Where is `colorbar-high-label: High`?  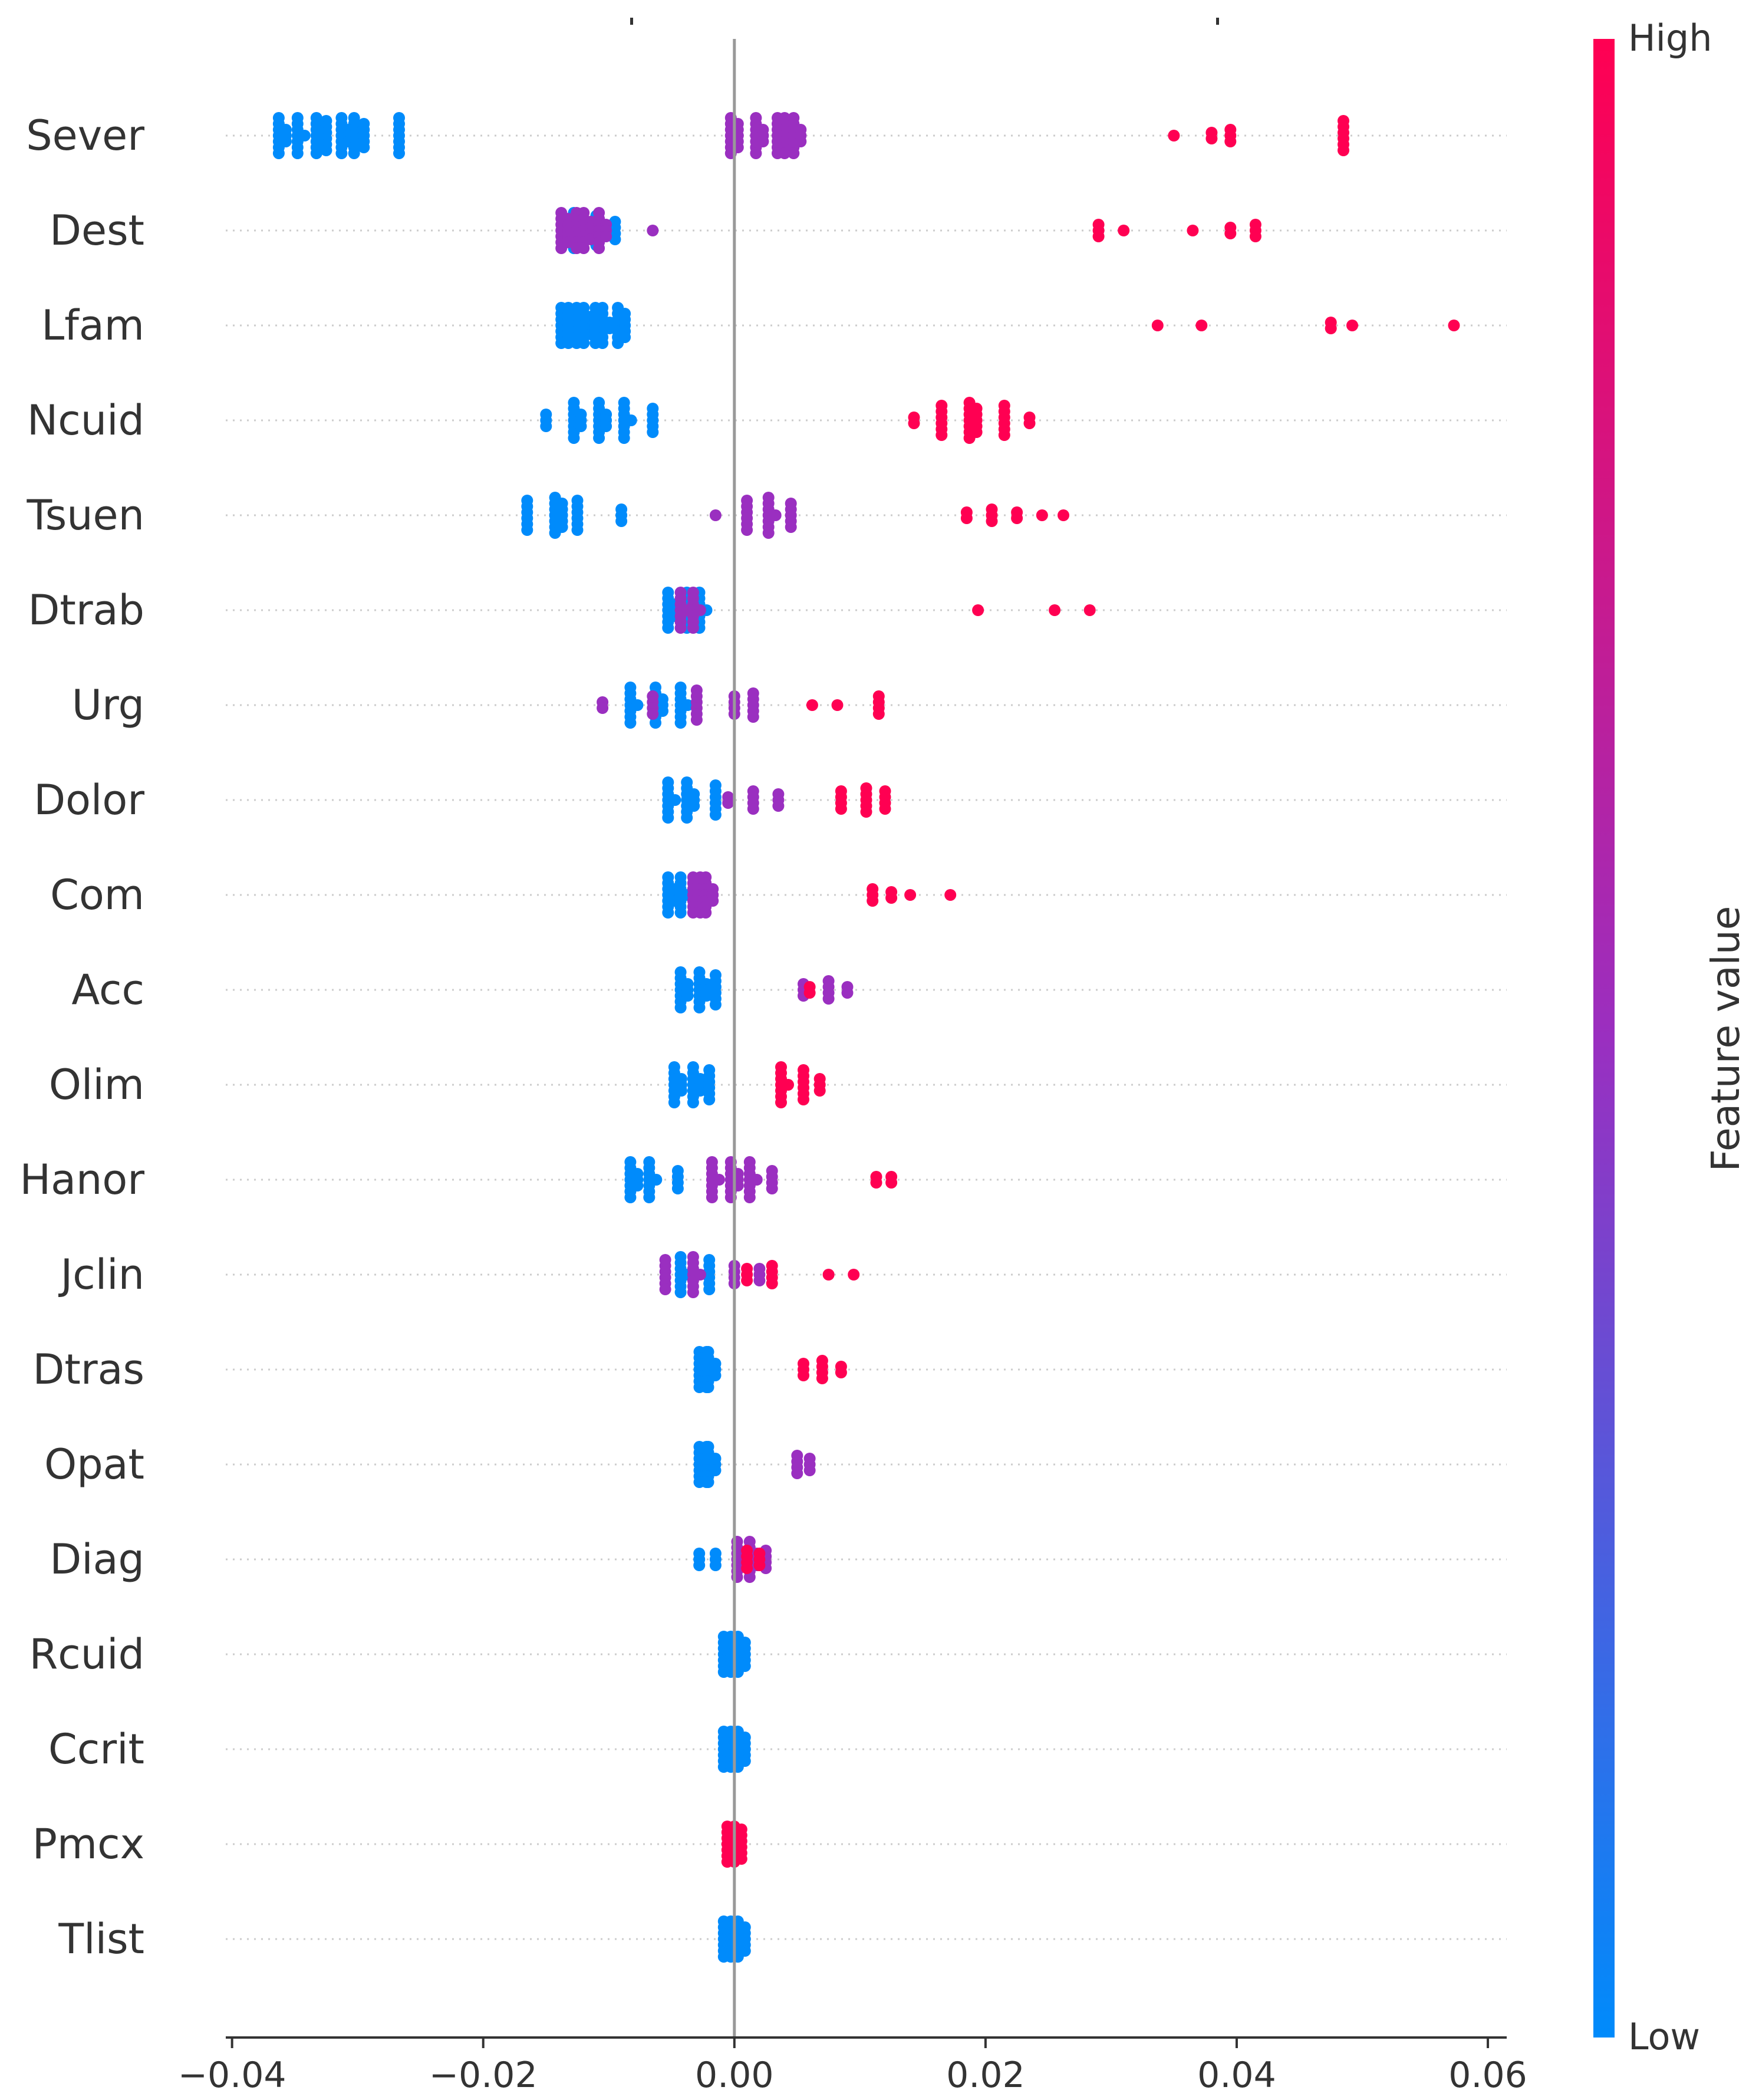
colorbar-high-label: High is located at coordinates (1670, 39).